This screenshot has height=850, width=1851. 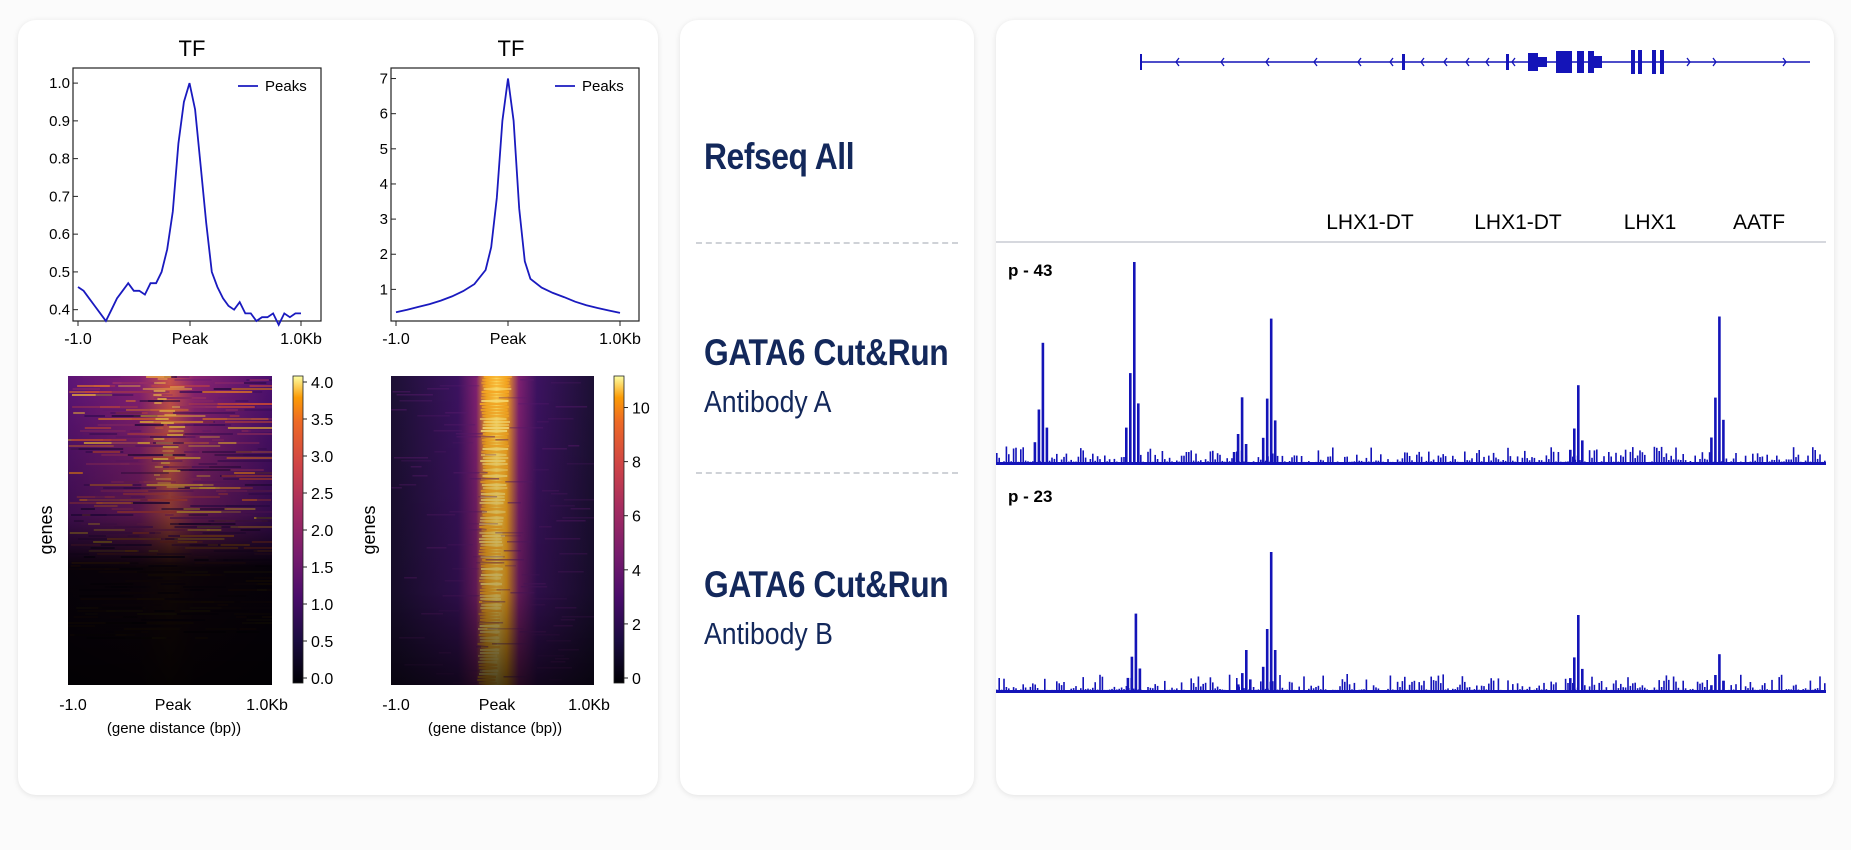 I want to click on track-label-refseq: Refseq All, so click(x=779, y=156).